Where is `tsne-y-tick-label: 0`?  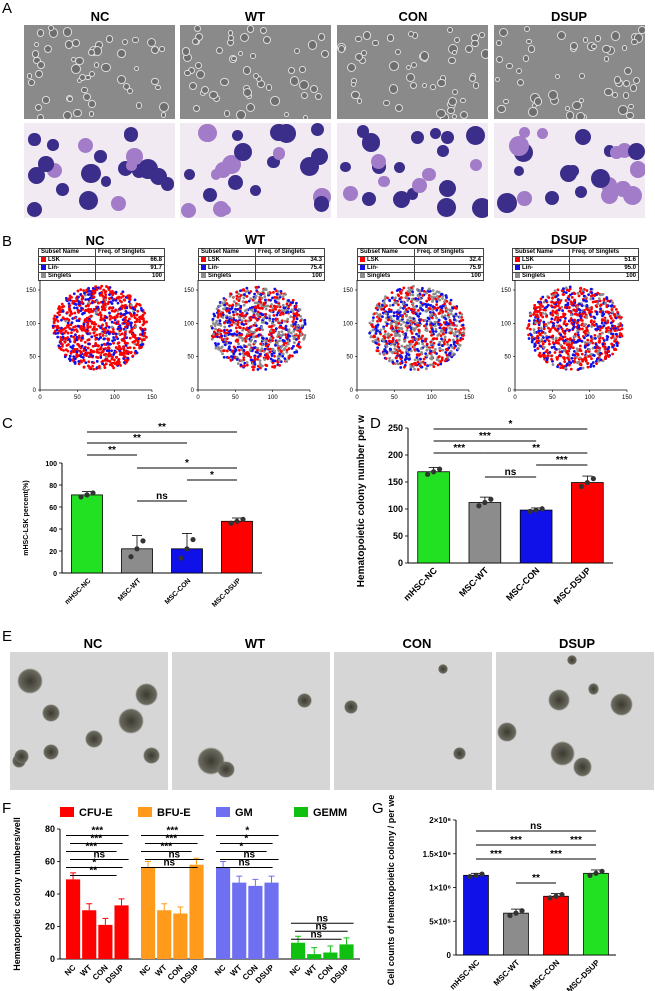 tsne-y-tick-label: 0 is located at coordinates (352, 391).